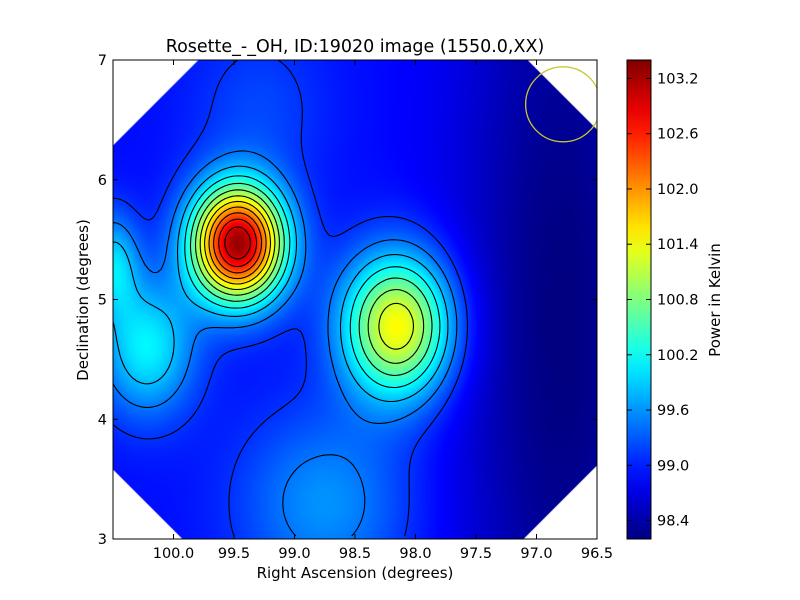  I want to click on colorbar-tick-label: 103.2, so click(678, 79).